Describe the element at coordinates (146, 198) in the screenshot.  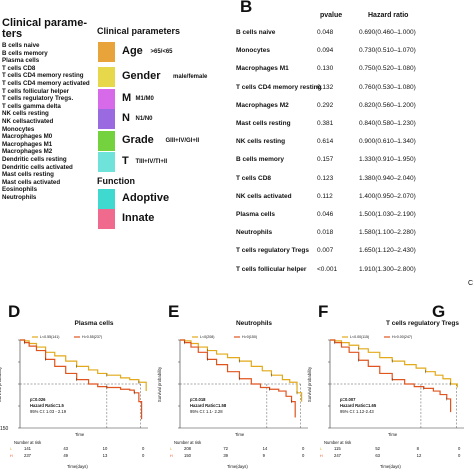
I see `legend-label-adoptive: Adoptive` at that location.